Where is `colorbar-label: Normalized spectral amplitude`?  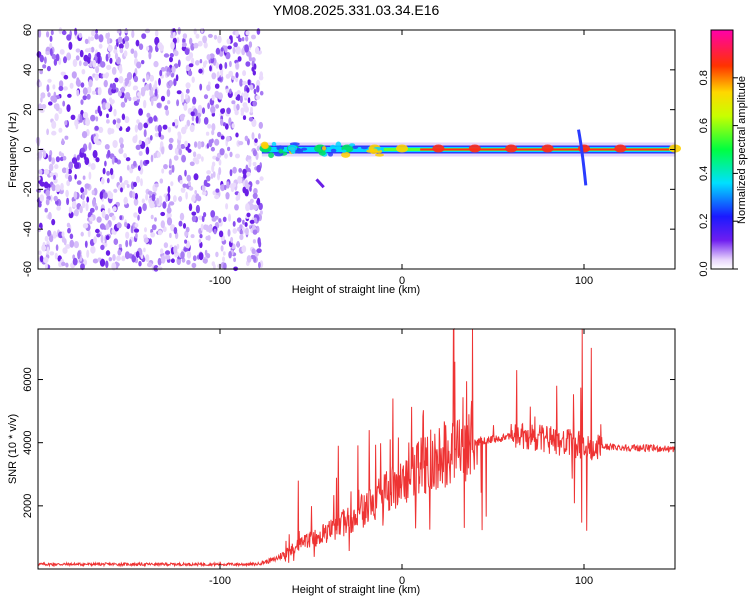 colorbar-label: Normalized spectral amplitude is located at coordinates (742, 150).